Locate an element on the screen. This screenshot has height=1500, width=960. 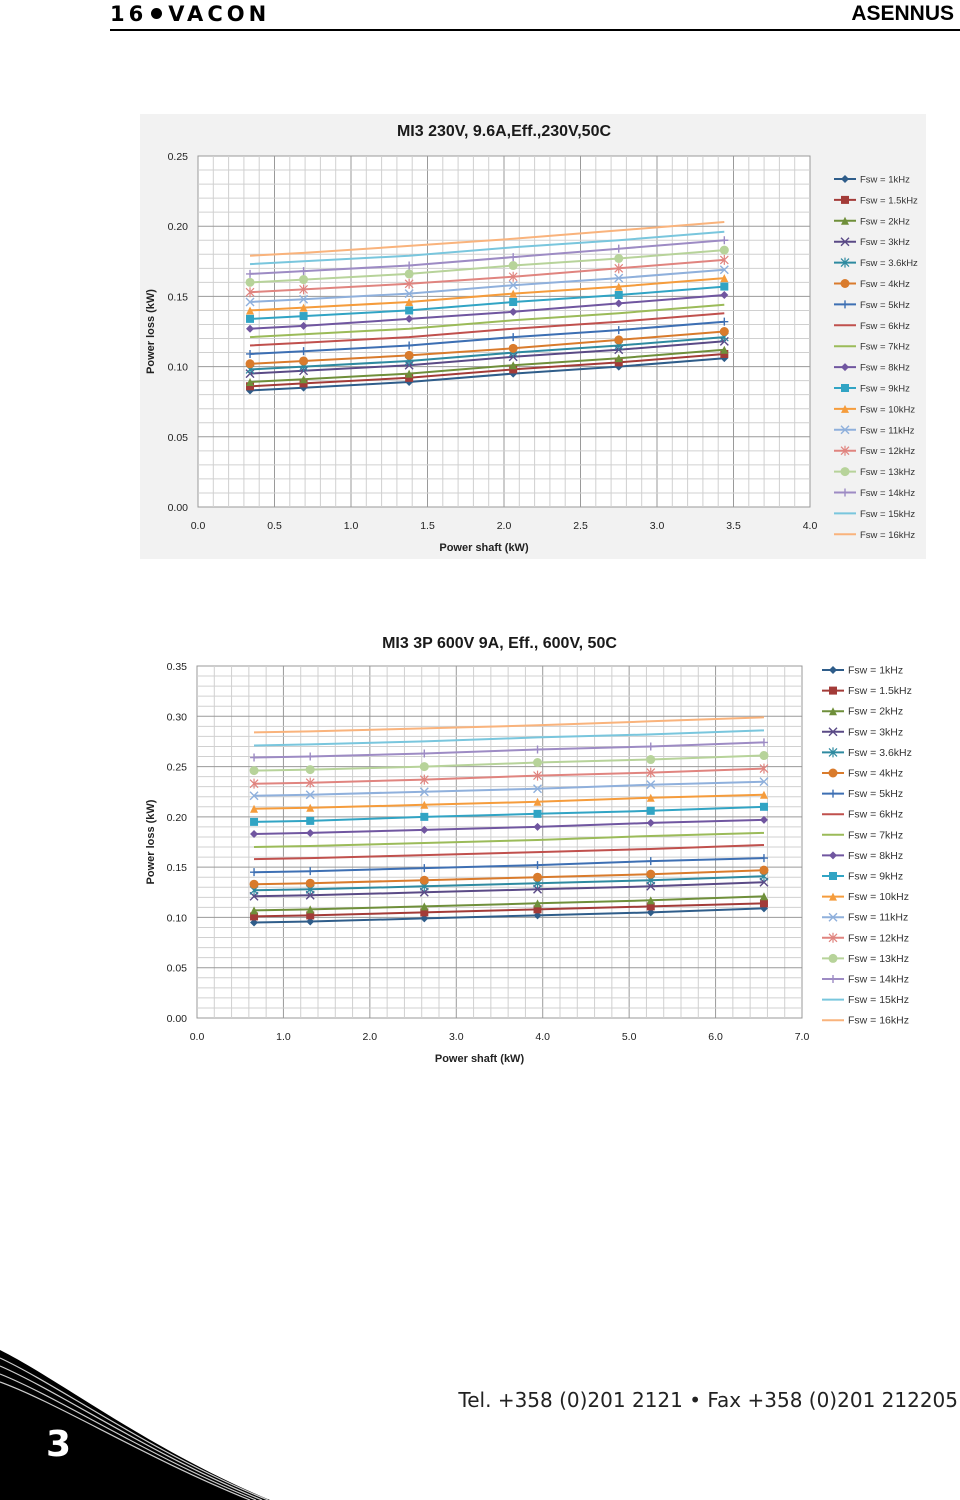
legend-label: Fsw = 7kHz is located at coordinates (885, 347).